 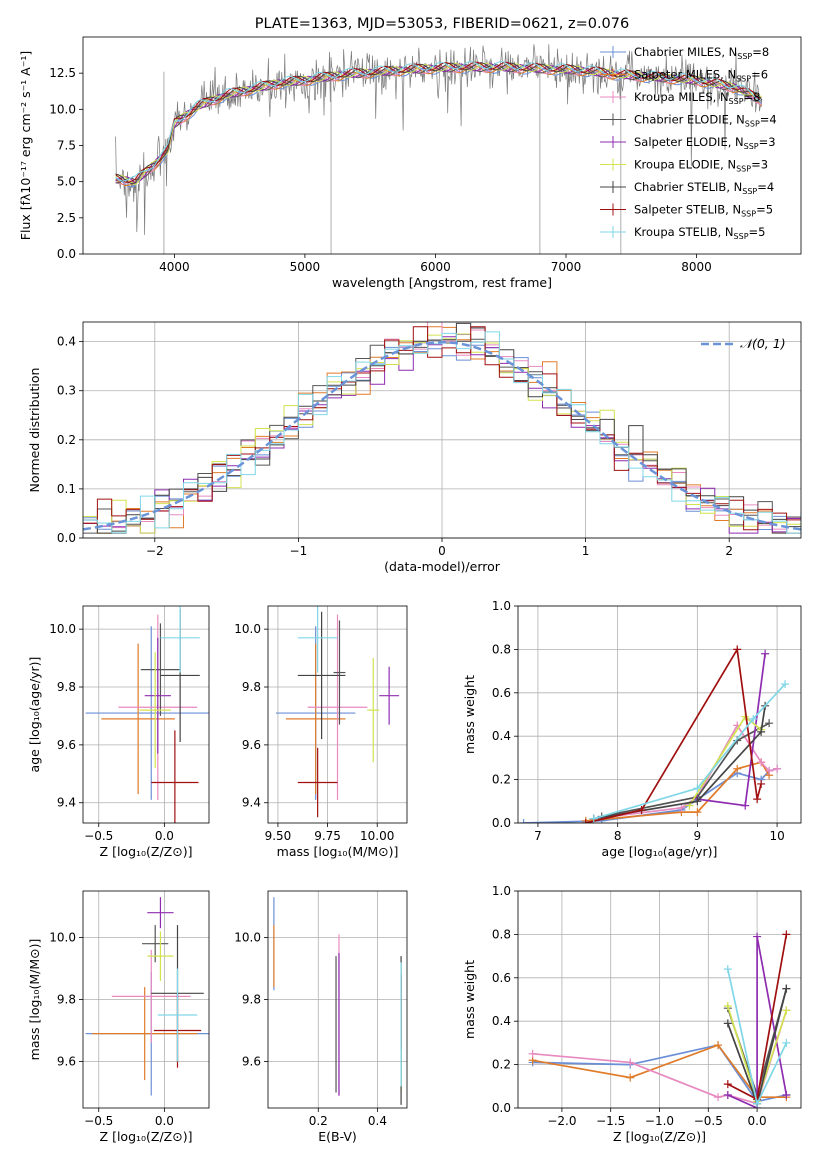 What do you see at coordinates (729, 551) in the screenshot?
I see `x-tick-label: 2` at bounding box center [729, 551].